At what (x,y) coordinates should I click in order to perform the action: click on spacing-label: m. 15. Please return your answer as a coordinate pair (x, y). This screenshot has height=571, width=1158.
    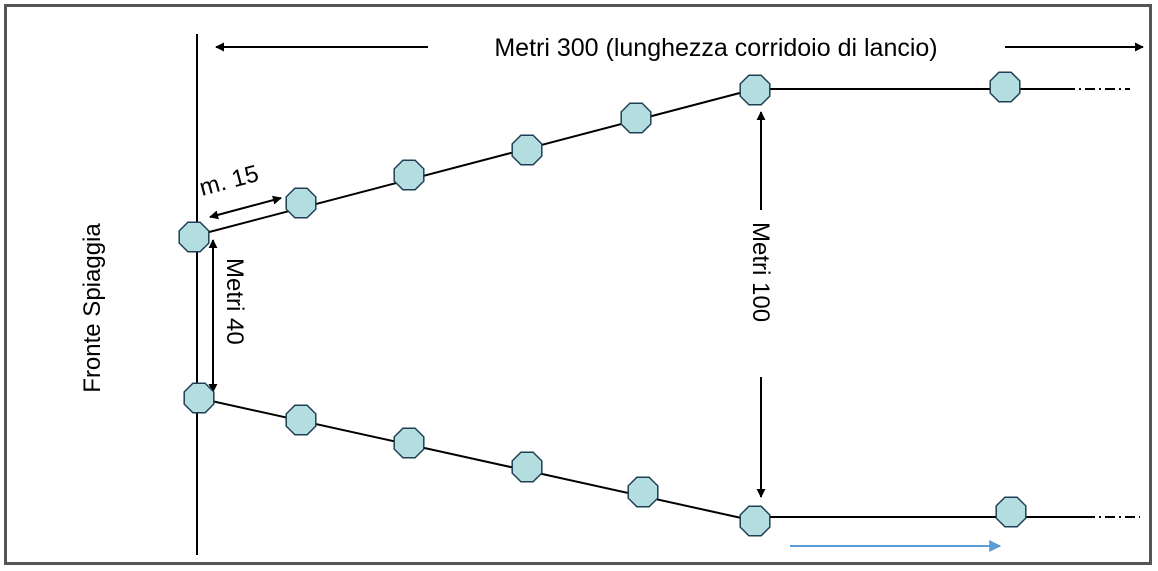
    Looking at the image, I should click on (229, 181).